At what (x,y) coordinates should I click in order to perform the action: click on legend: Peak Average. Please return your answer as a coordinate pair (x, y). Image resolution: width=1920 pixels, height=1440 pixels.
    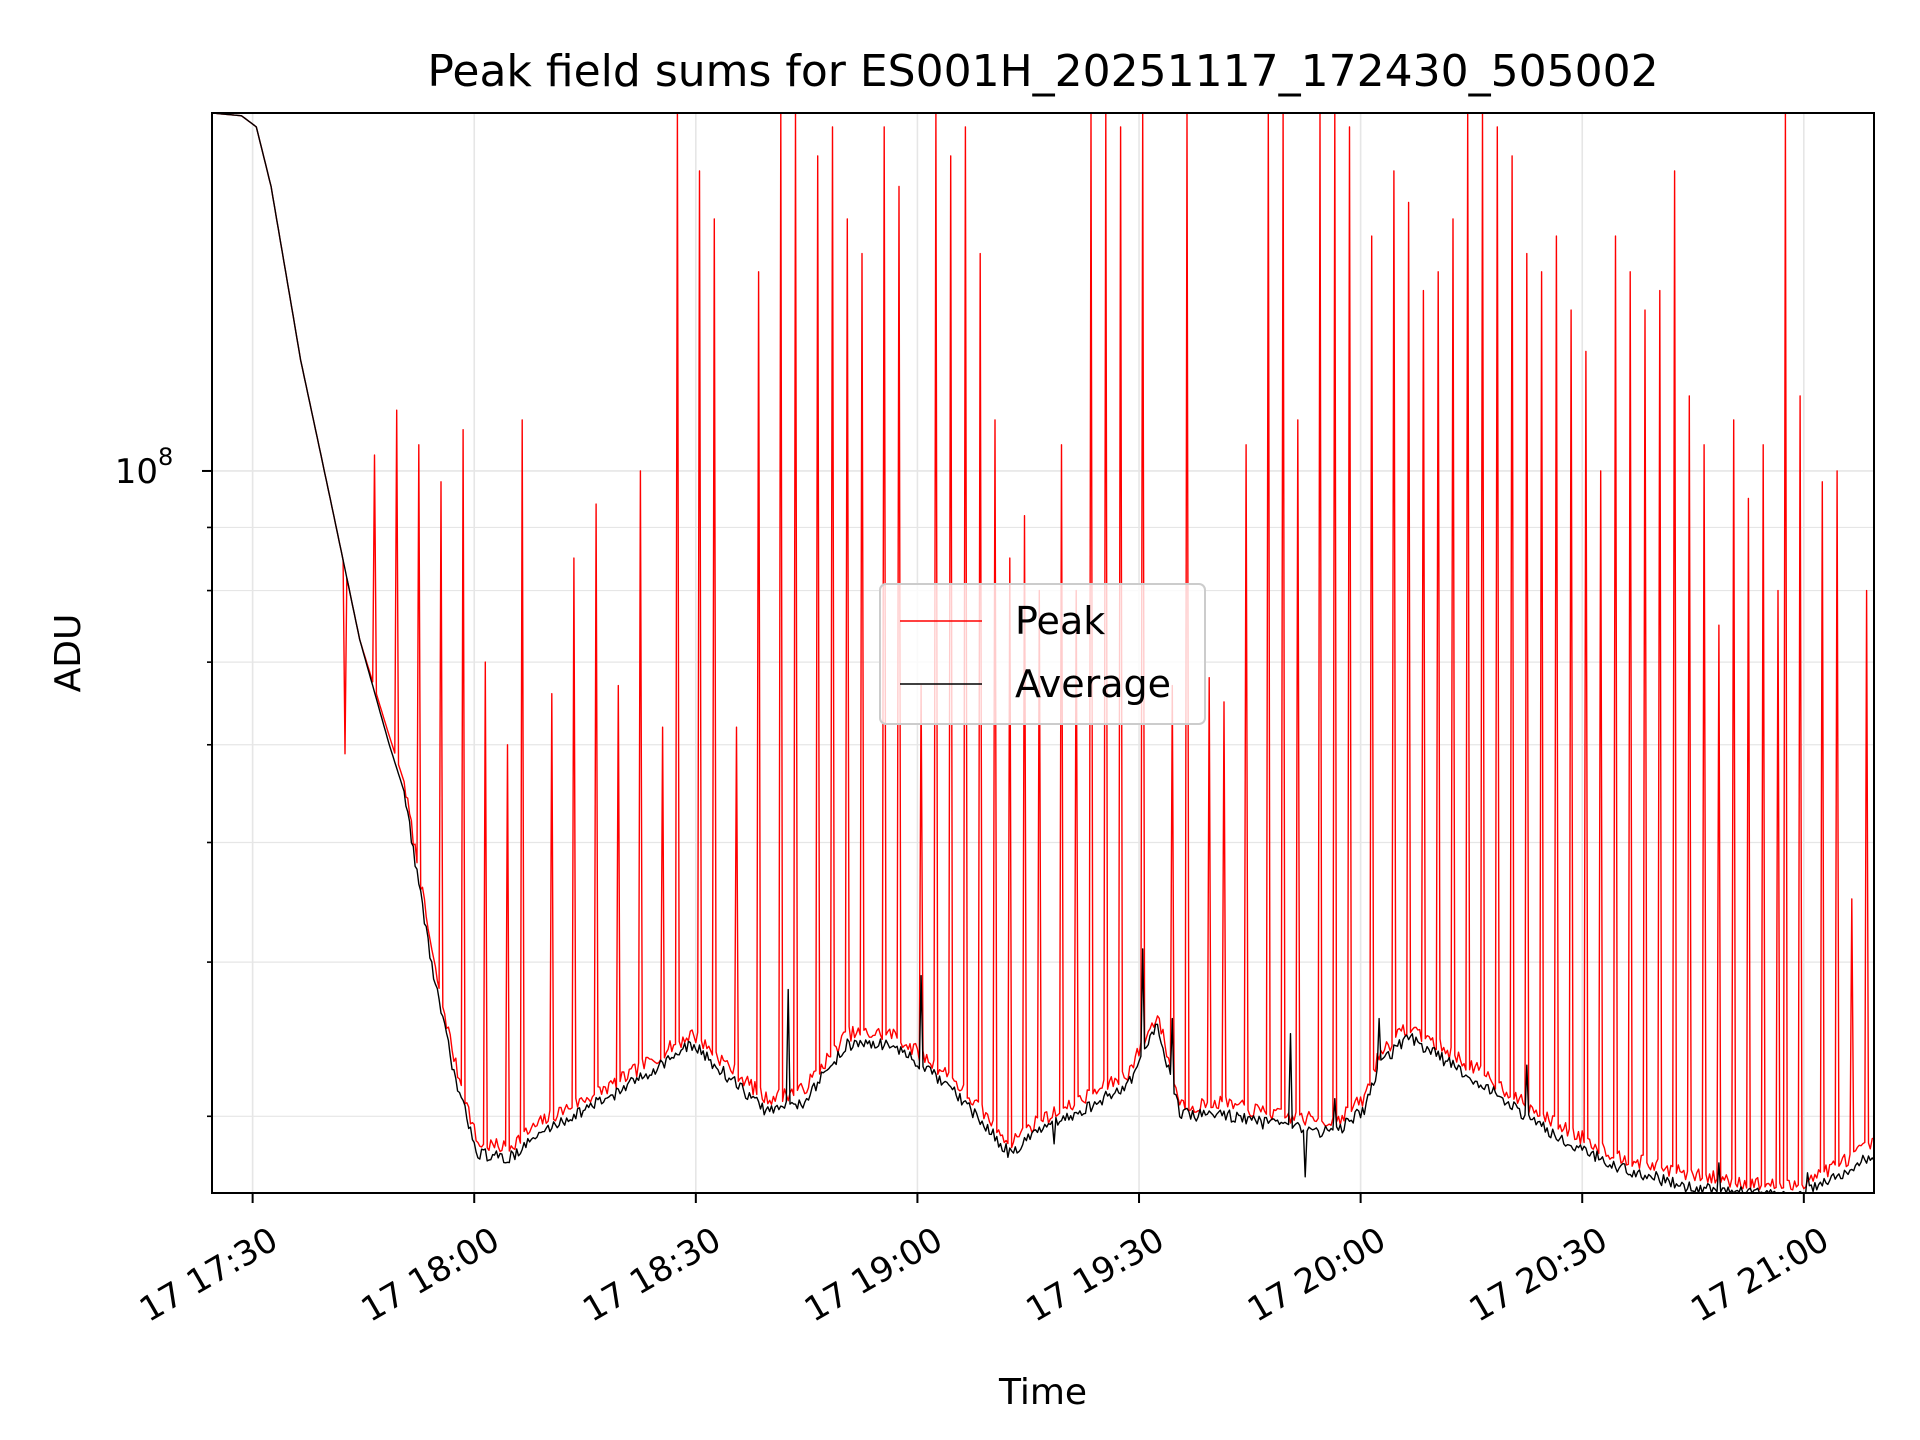
    Looking at the image, I should click on (1042, 654).